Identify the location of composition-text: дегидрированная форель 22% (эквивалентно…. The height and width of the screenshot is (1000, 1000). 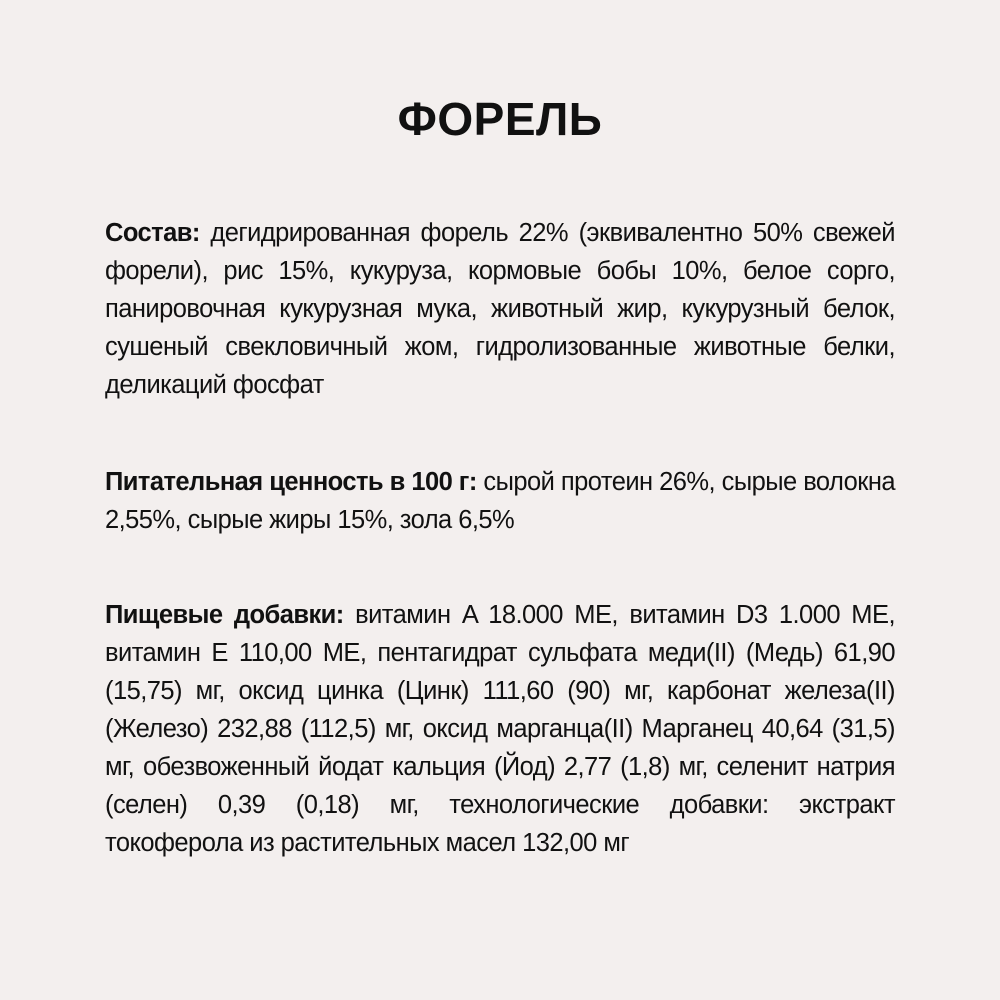
(500, 309).